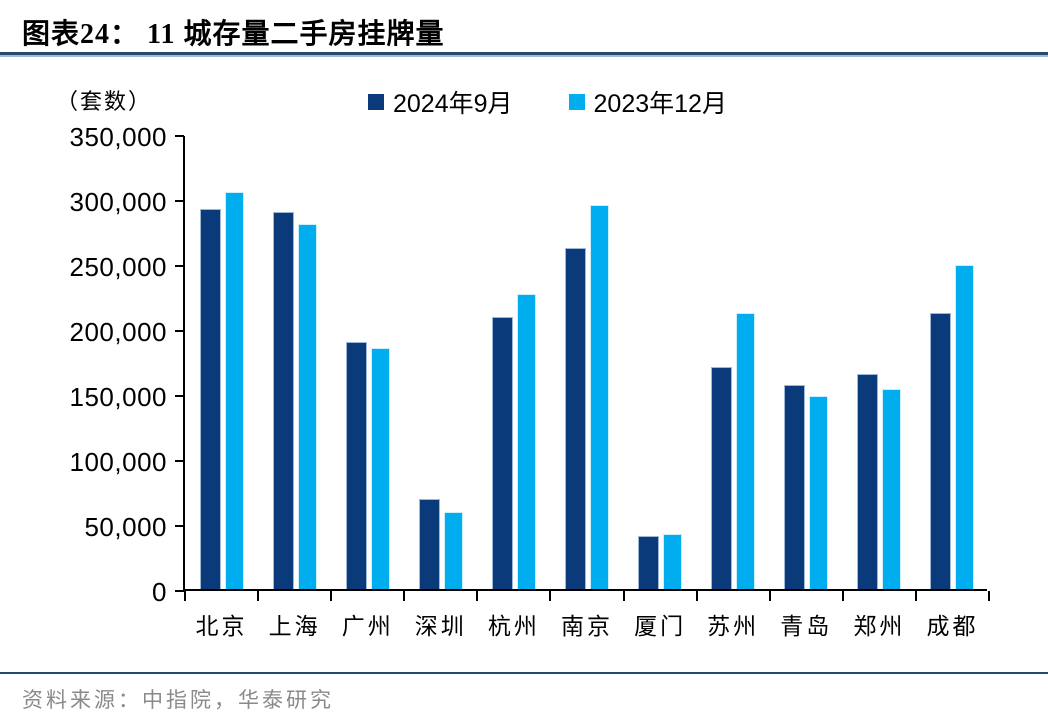 Image resolution: width=1048 pixels, height=728 pixels. I want to click on y-axis-tick-label: 0, so click(159, 592).